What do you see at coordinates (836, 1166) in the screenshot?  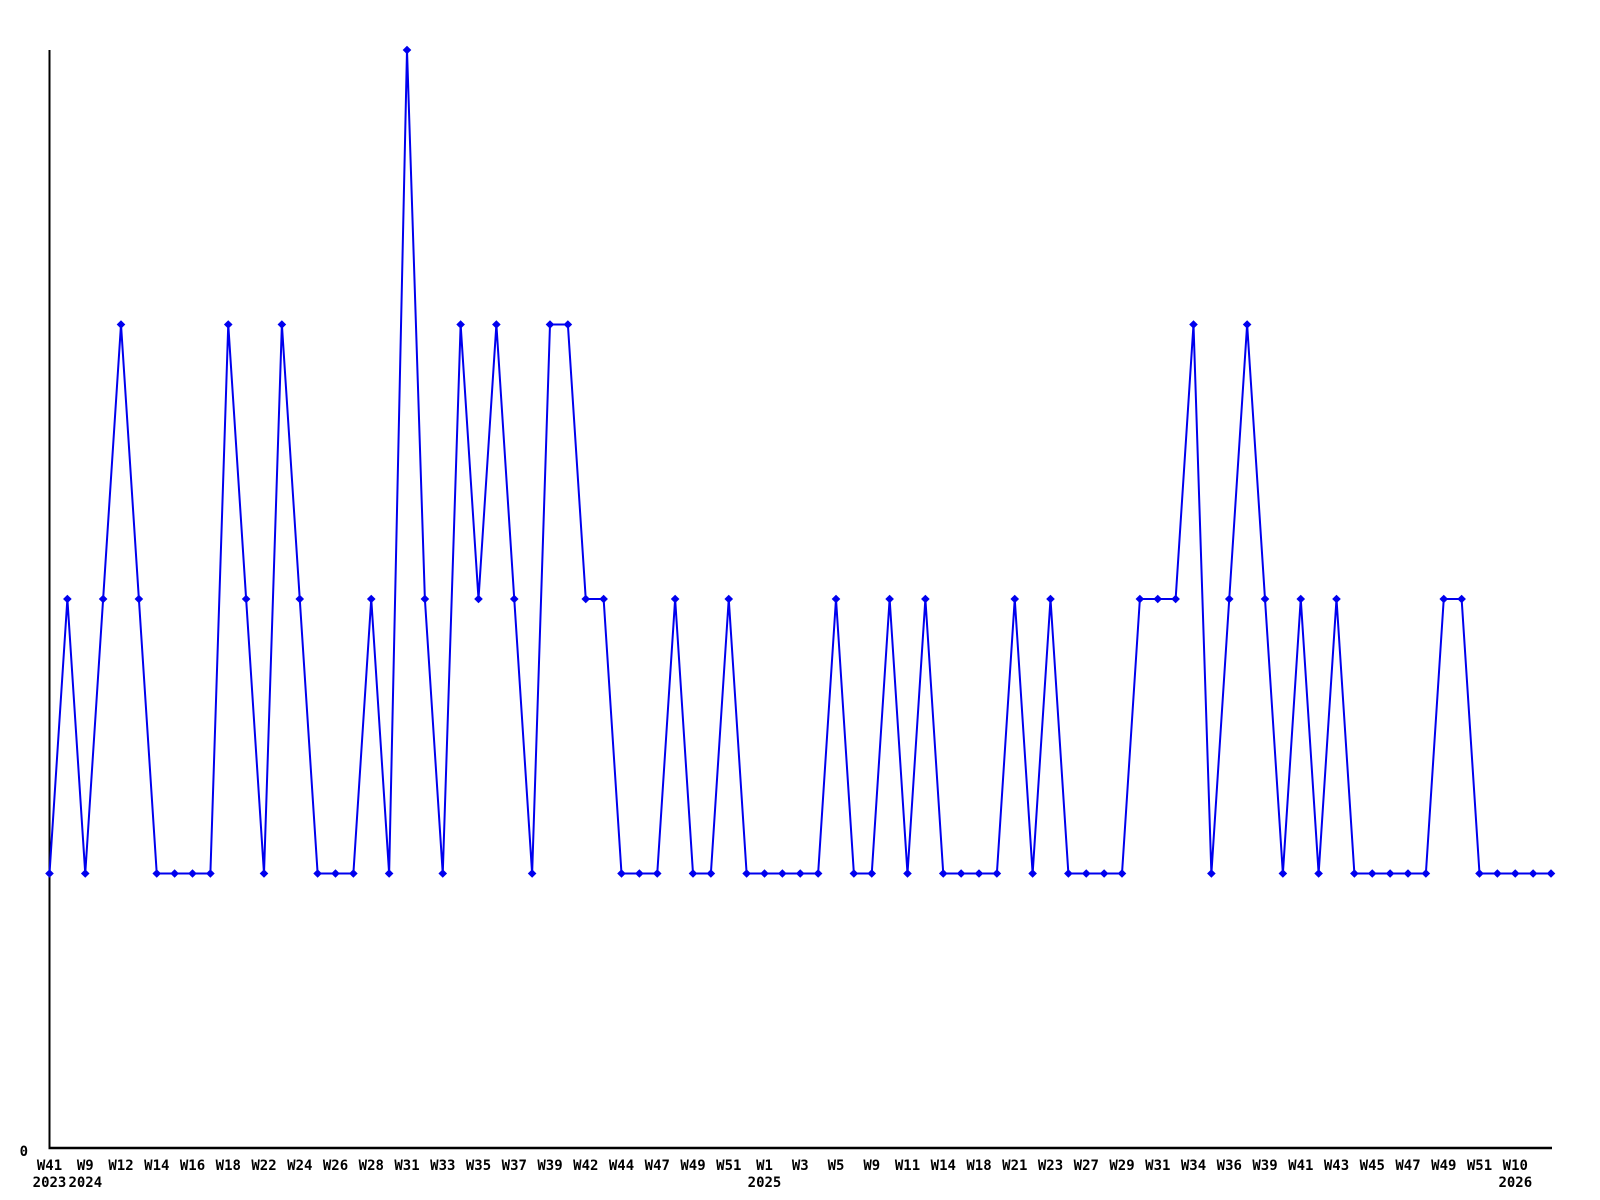 I see `x-tick-label: W5` at bounding box center [836, 1166].